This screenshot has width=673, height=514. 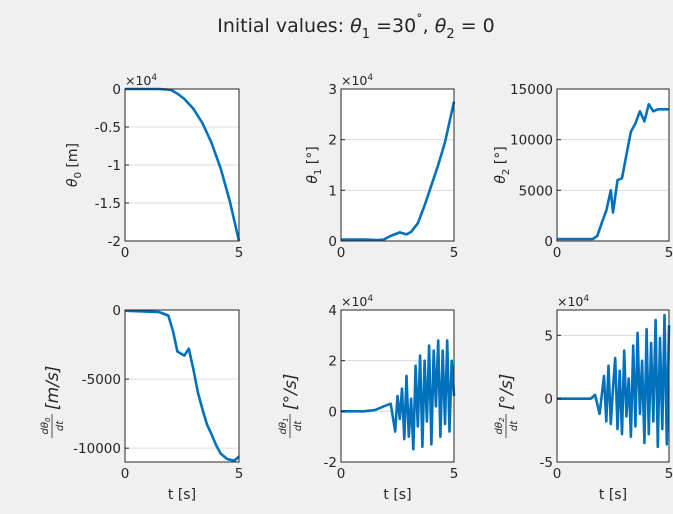 What do you see at coordinates (284, 426) in the screenshot?
I see `y-label-numerator: dθ1` at bounding box center [284, 426].